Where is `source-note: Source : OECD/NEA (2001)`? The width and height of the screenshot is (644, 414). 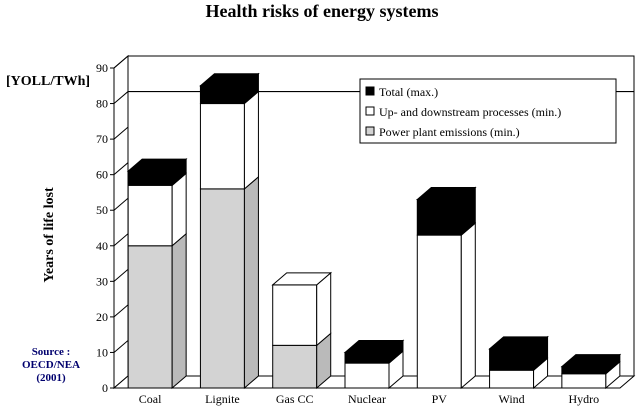
source-note: Source : OECD/NEA (2001) is located at coordinates (51, 365).